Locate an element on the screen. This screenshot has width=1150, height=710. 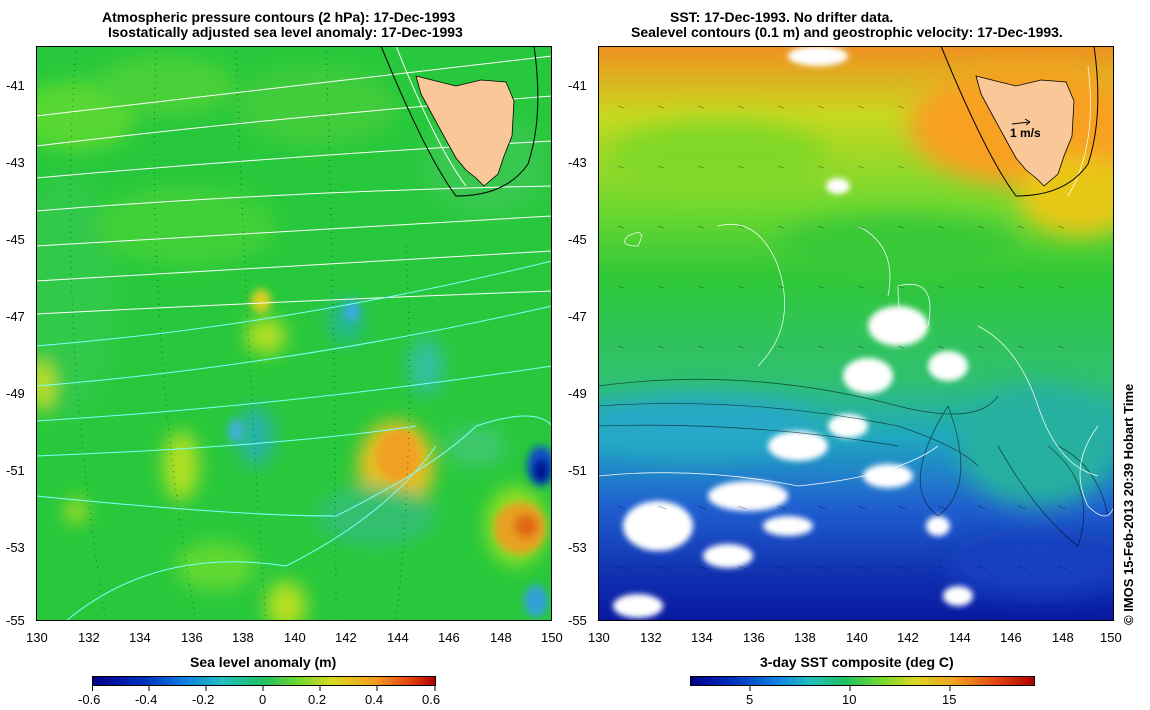
velocity-scale-arrow is located at coordinates (1021, 122).